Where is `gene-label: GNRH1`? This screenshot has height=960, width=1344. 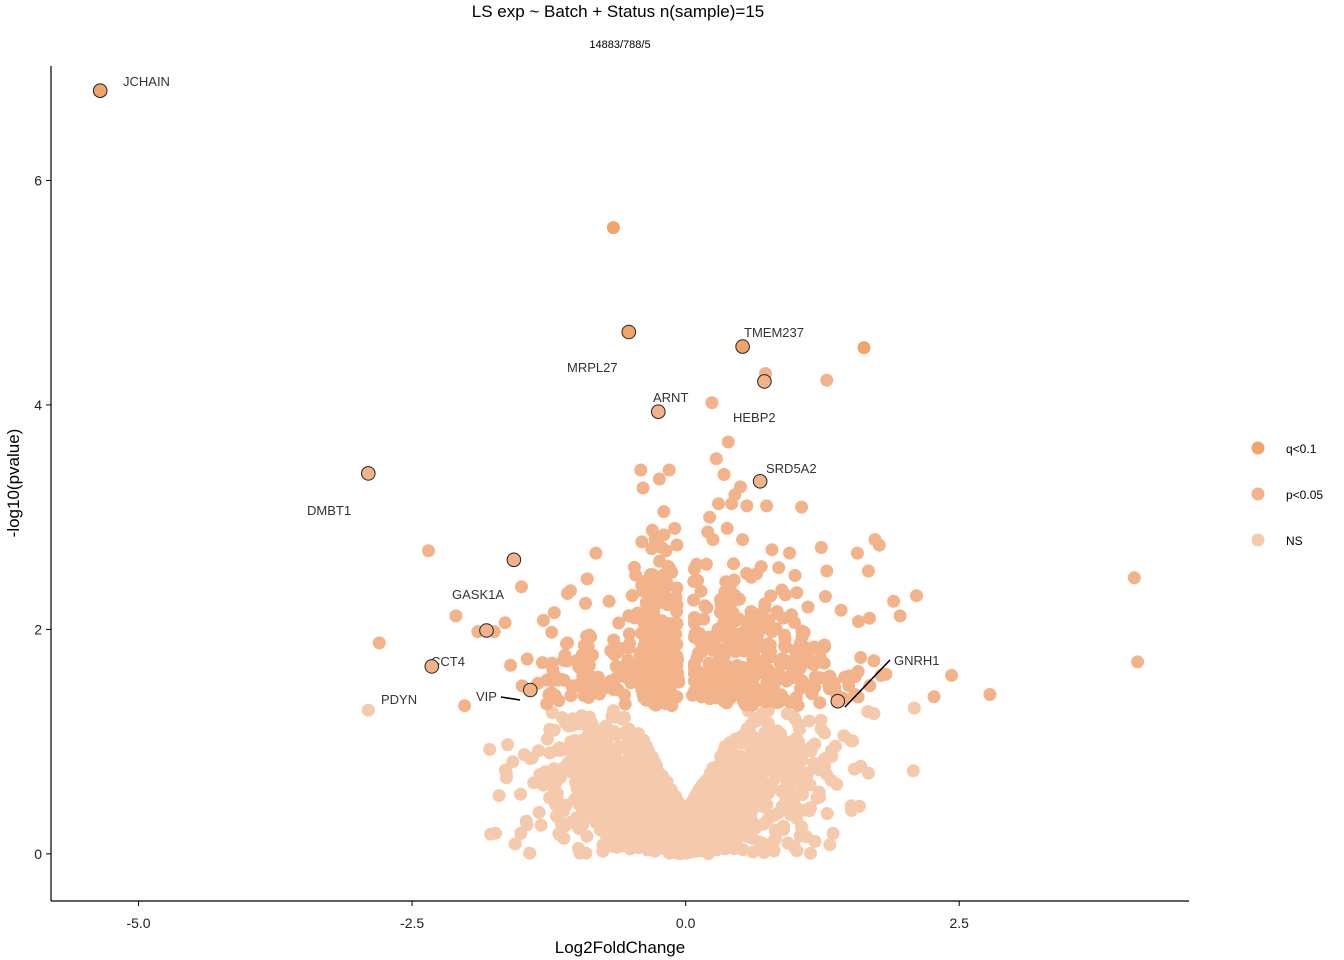
gene-label: GNRH1 is located at coordinates (917, 660).